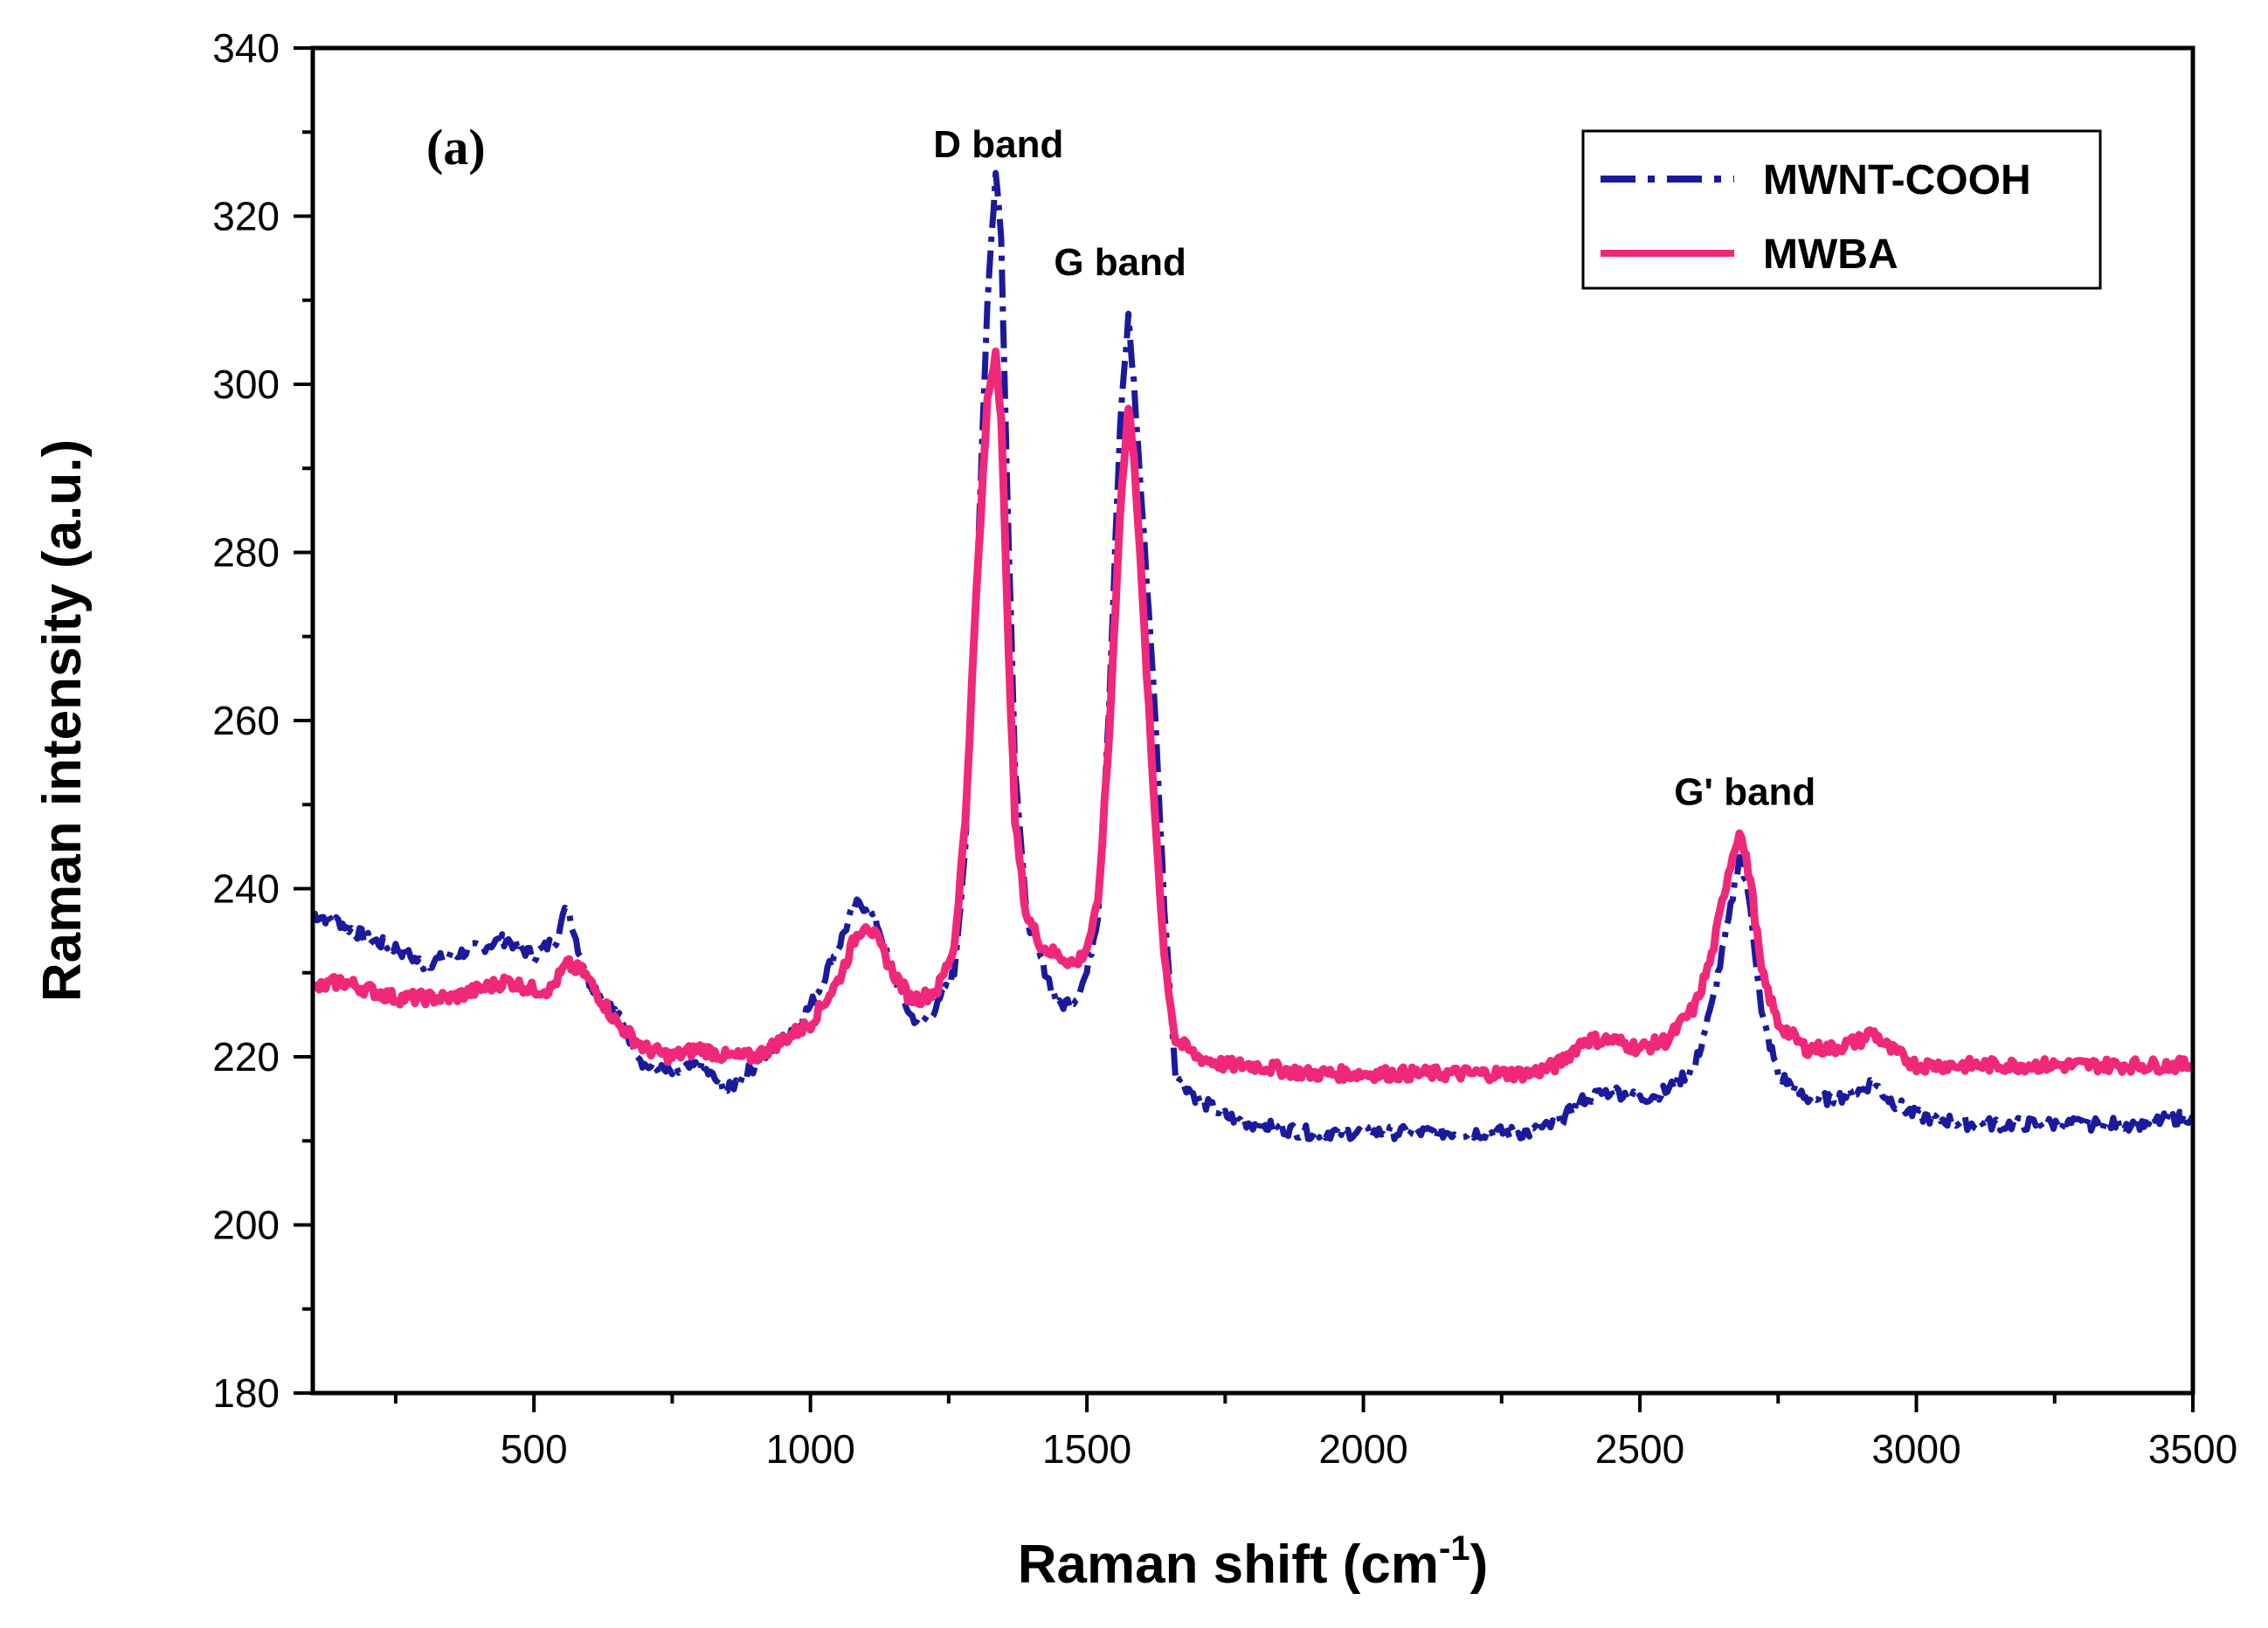  I want to click on band-annotation: D band, so click(998, 144).